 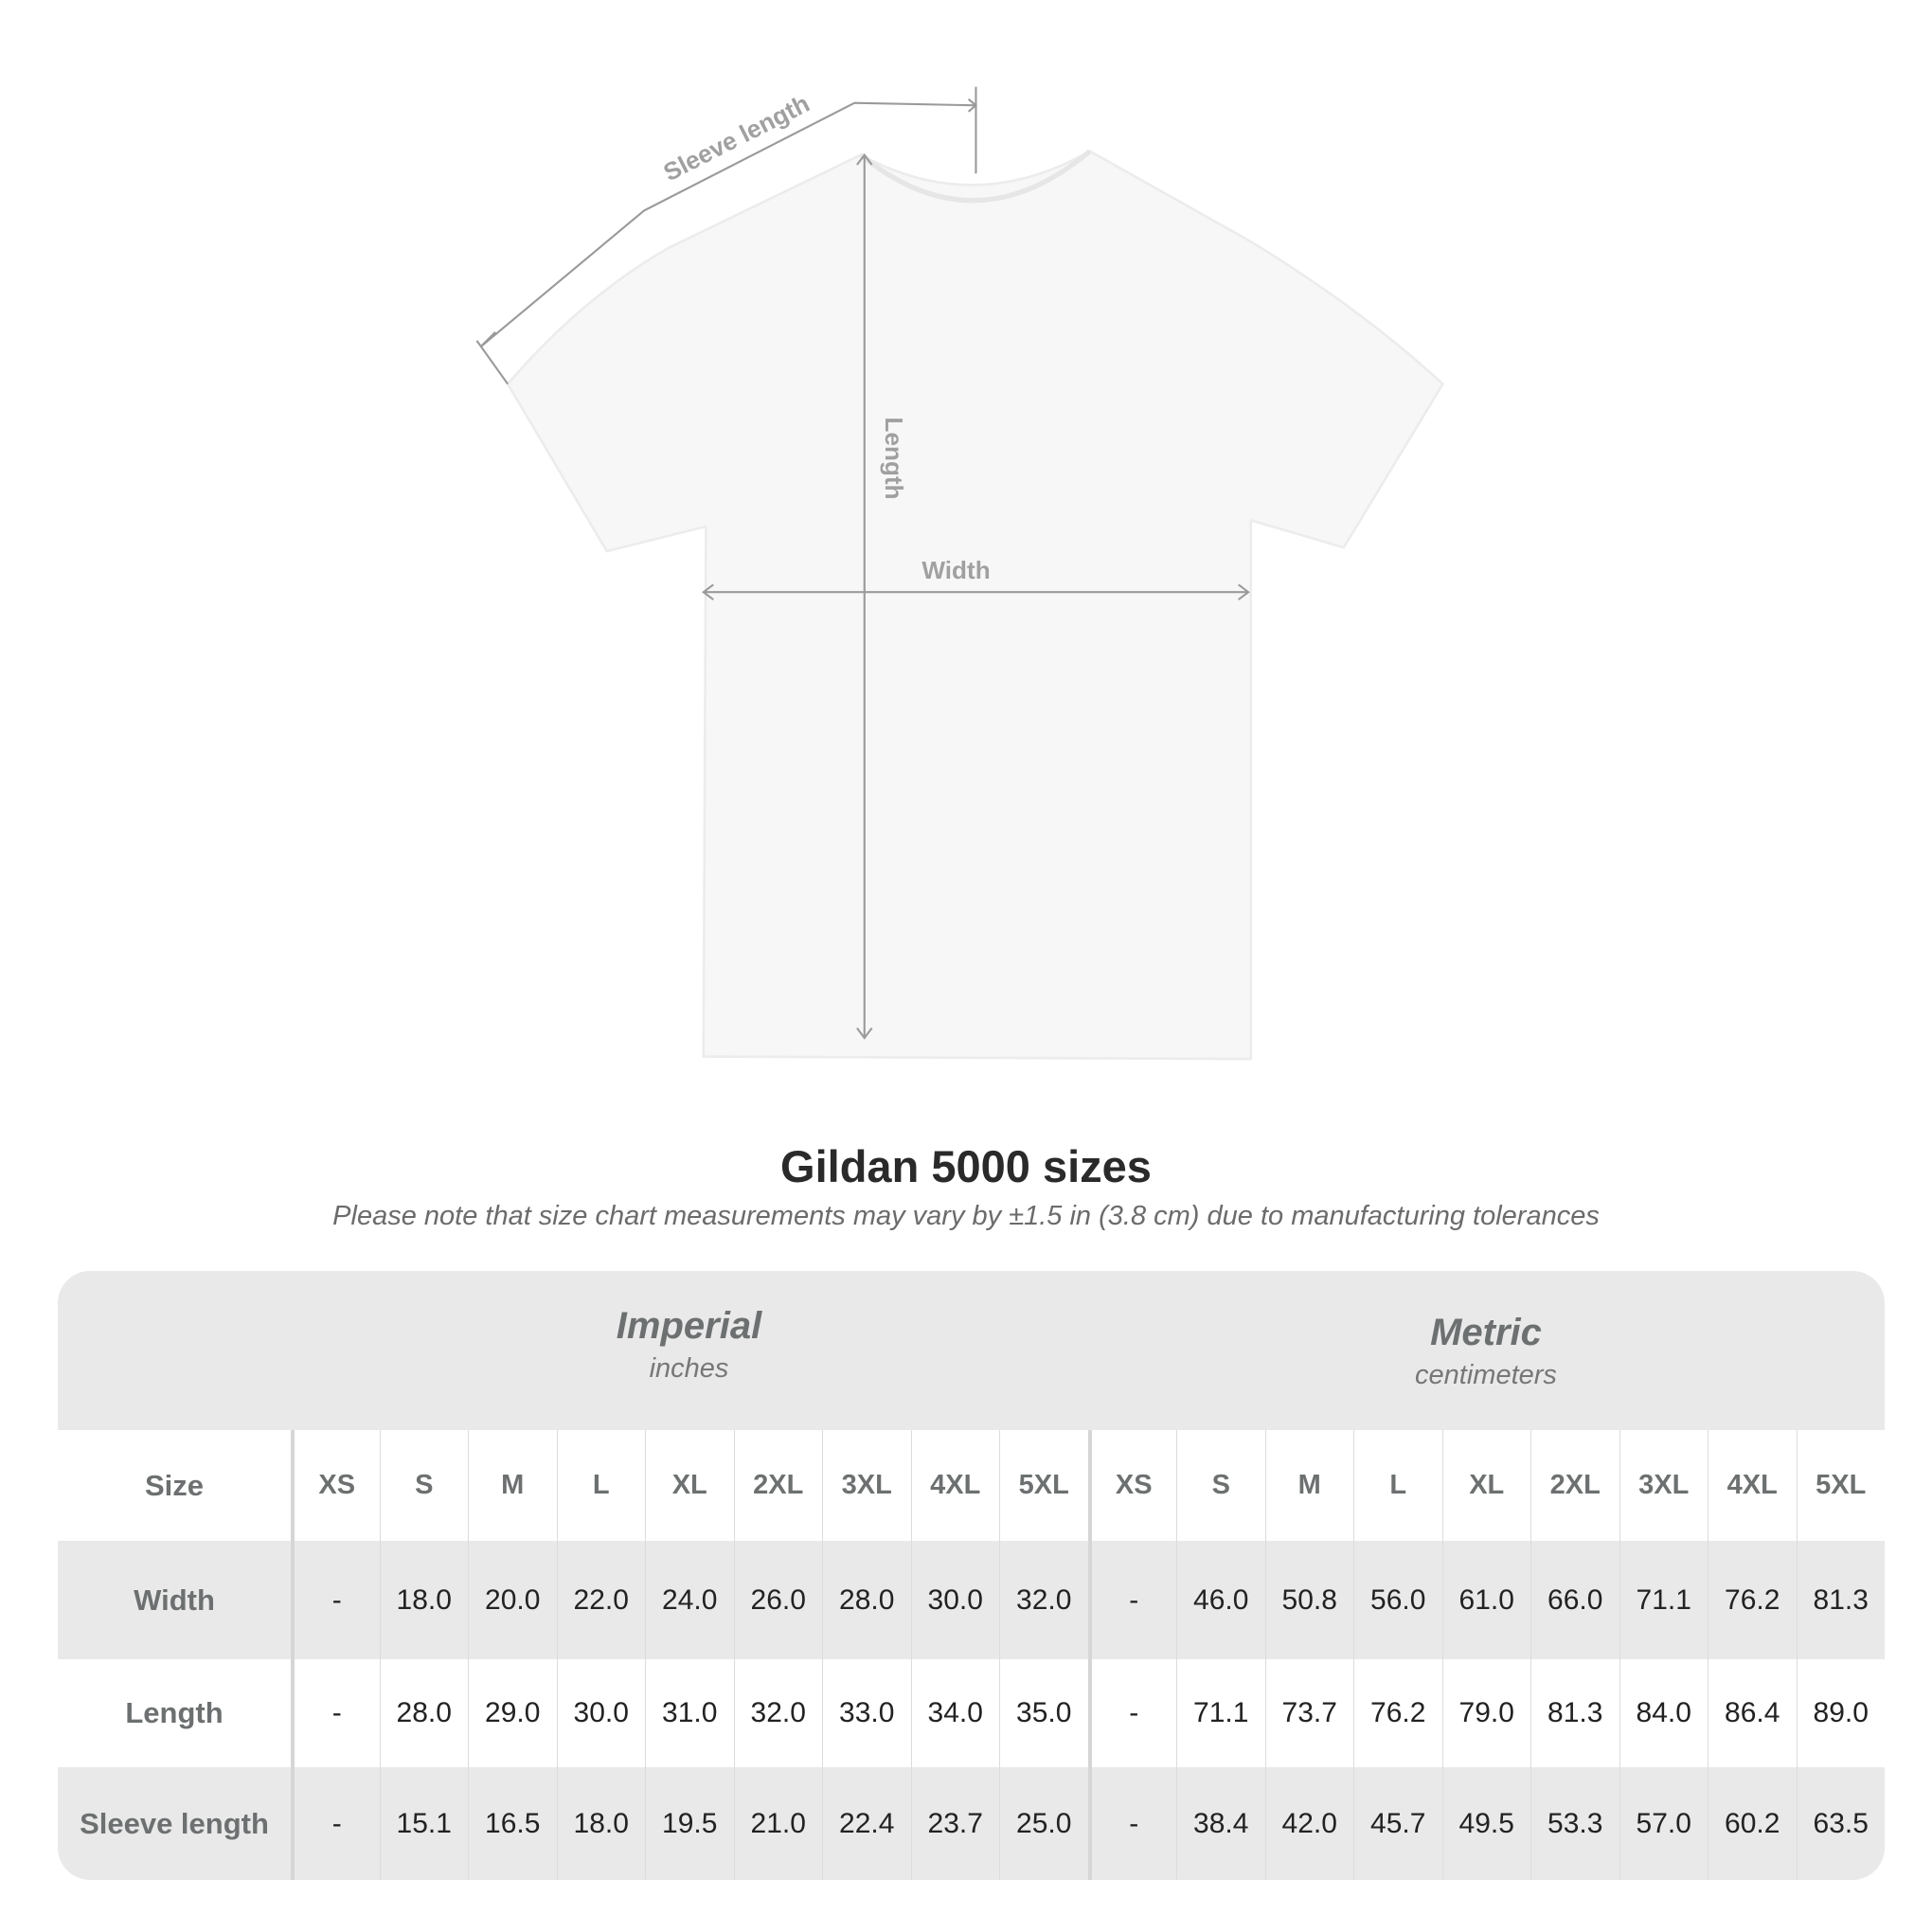 I want to click on metric-value-cell: 38.4, so click(x=1220, y=1823).